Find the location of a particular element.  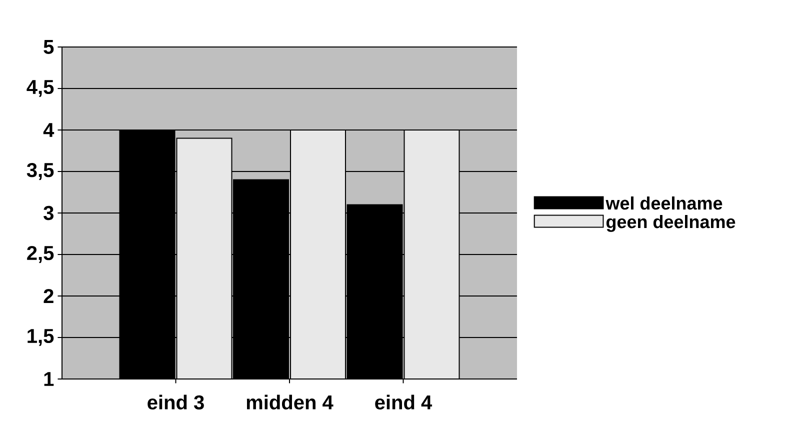

y-tick-label: 1 is located at coordinates (49, 379).